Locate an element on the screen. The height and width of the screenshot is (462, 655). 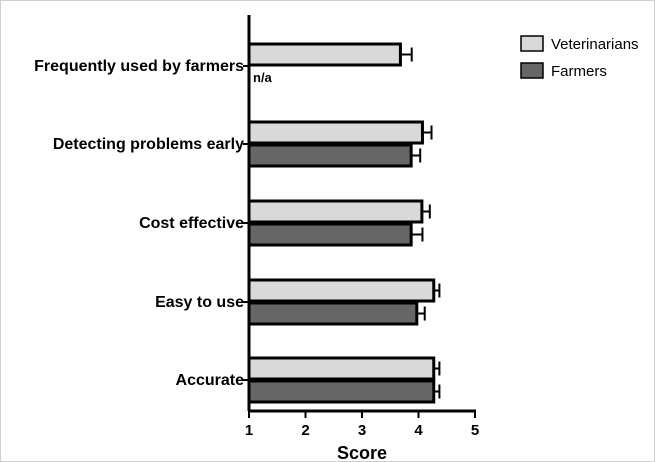
category-label: Accurate is located at coordinates (210, 380).